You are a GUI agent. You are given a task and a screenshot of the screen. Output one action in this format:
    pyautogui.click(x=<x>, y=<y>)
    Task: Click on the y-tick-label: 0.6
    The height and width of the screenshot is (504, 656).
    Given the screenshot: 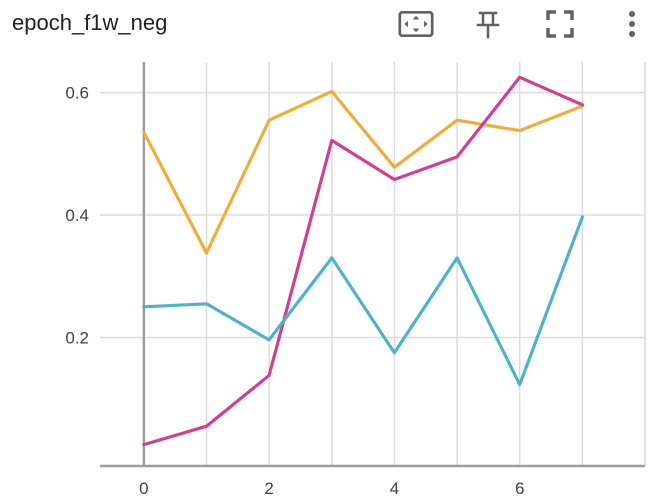 What is the action you would take?
    pyautogui.click(x=77, y=93)
    